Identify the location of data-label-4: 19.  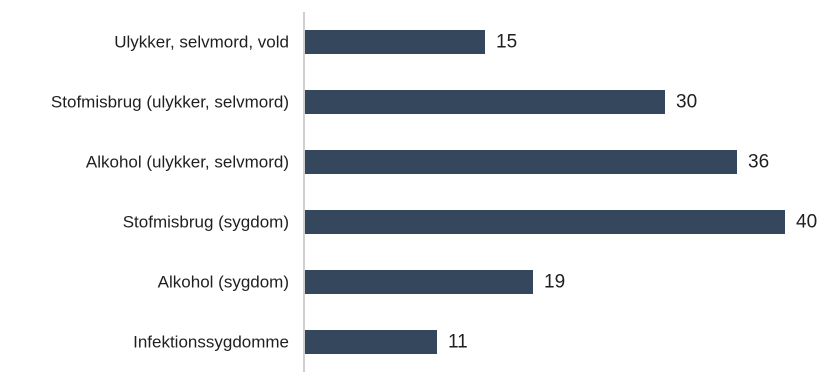
(554, 282).